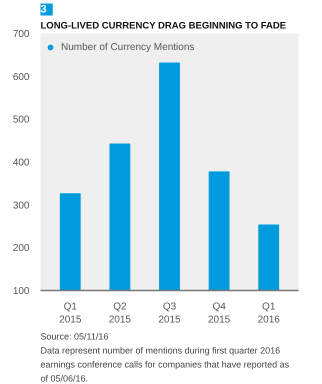 The height and width of the screenshot is (384, 322). Describe the element at coordinates (21, 163) in the screenshot. I see `y-tick-label: 400` at that location.